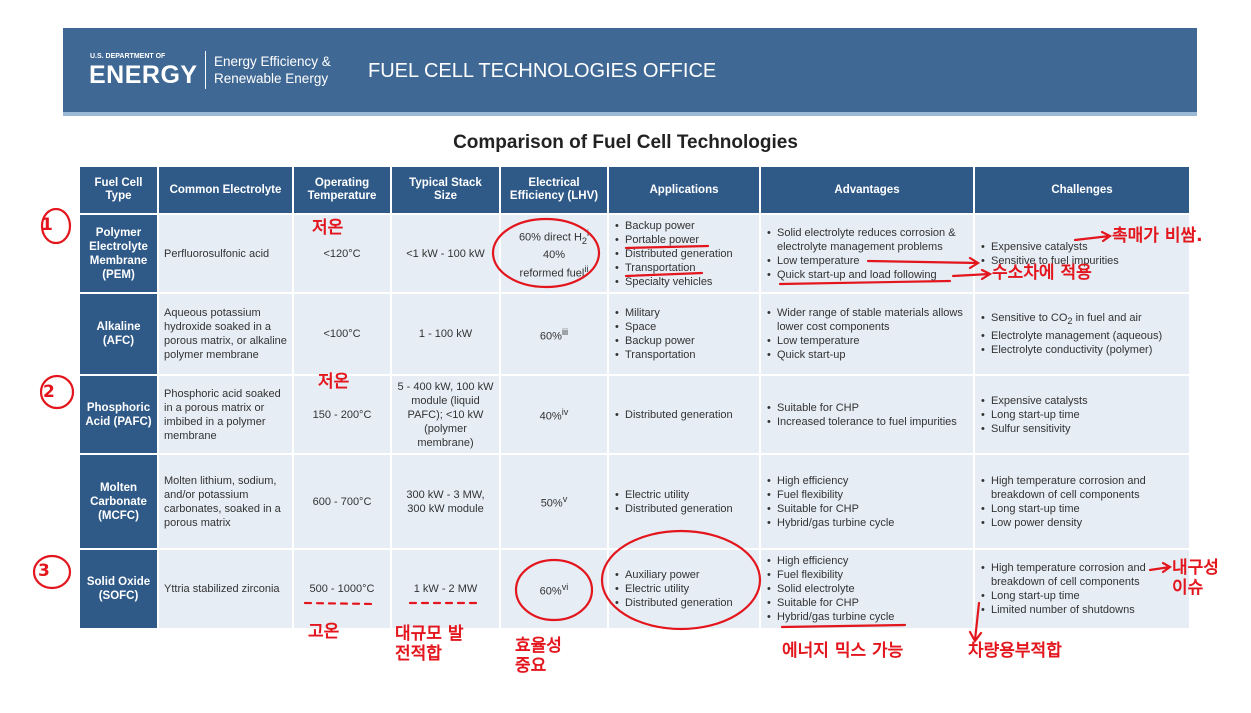 Image resolution: width=1251 pixels, height=713 pixels. I want to click on subscript: 2, so click(1070, 321).